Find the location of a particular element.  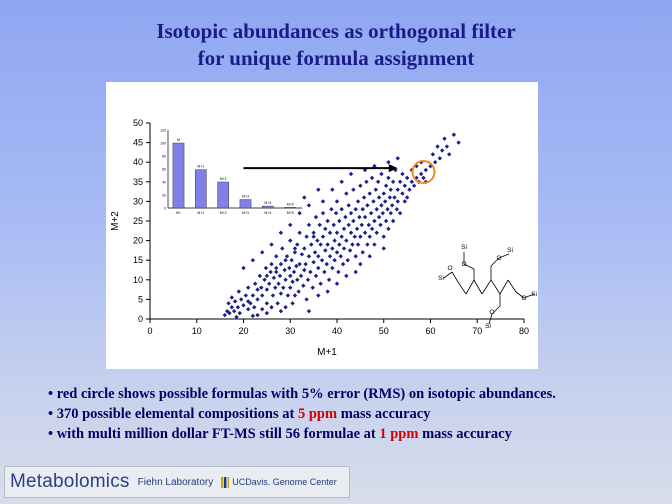

y-tick-label: 30 is located at coordinates (138, 201).